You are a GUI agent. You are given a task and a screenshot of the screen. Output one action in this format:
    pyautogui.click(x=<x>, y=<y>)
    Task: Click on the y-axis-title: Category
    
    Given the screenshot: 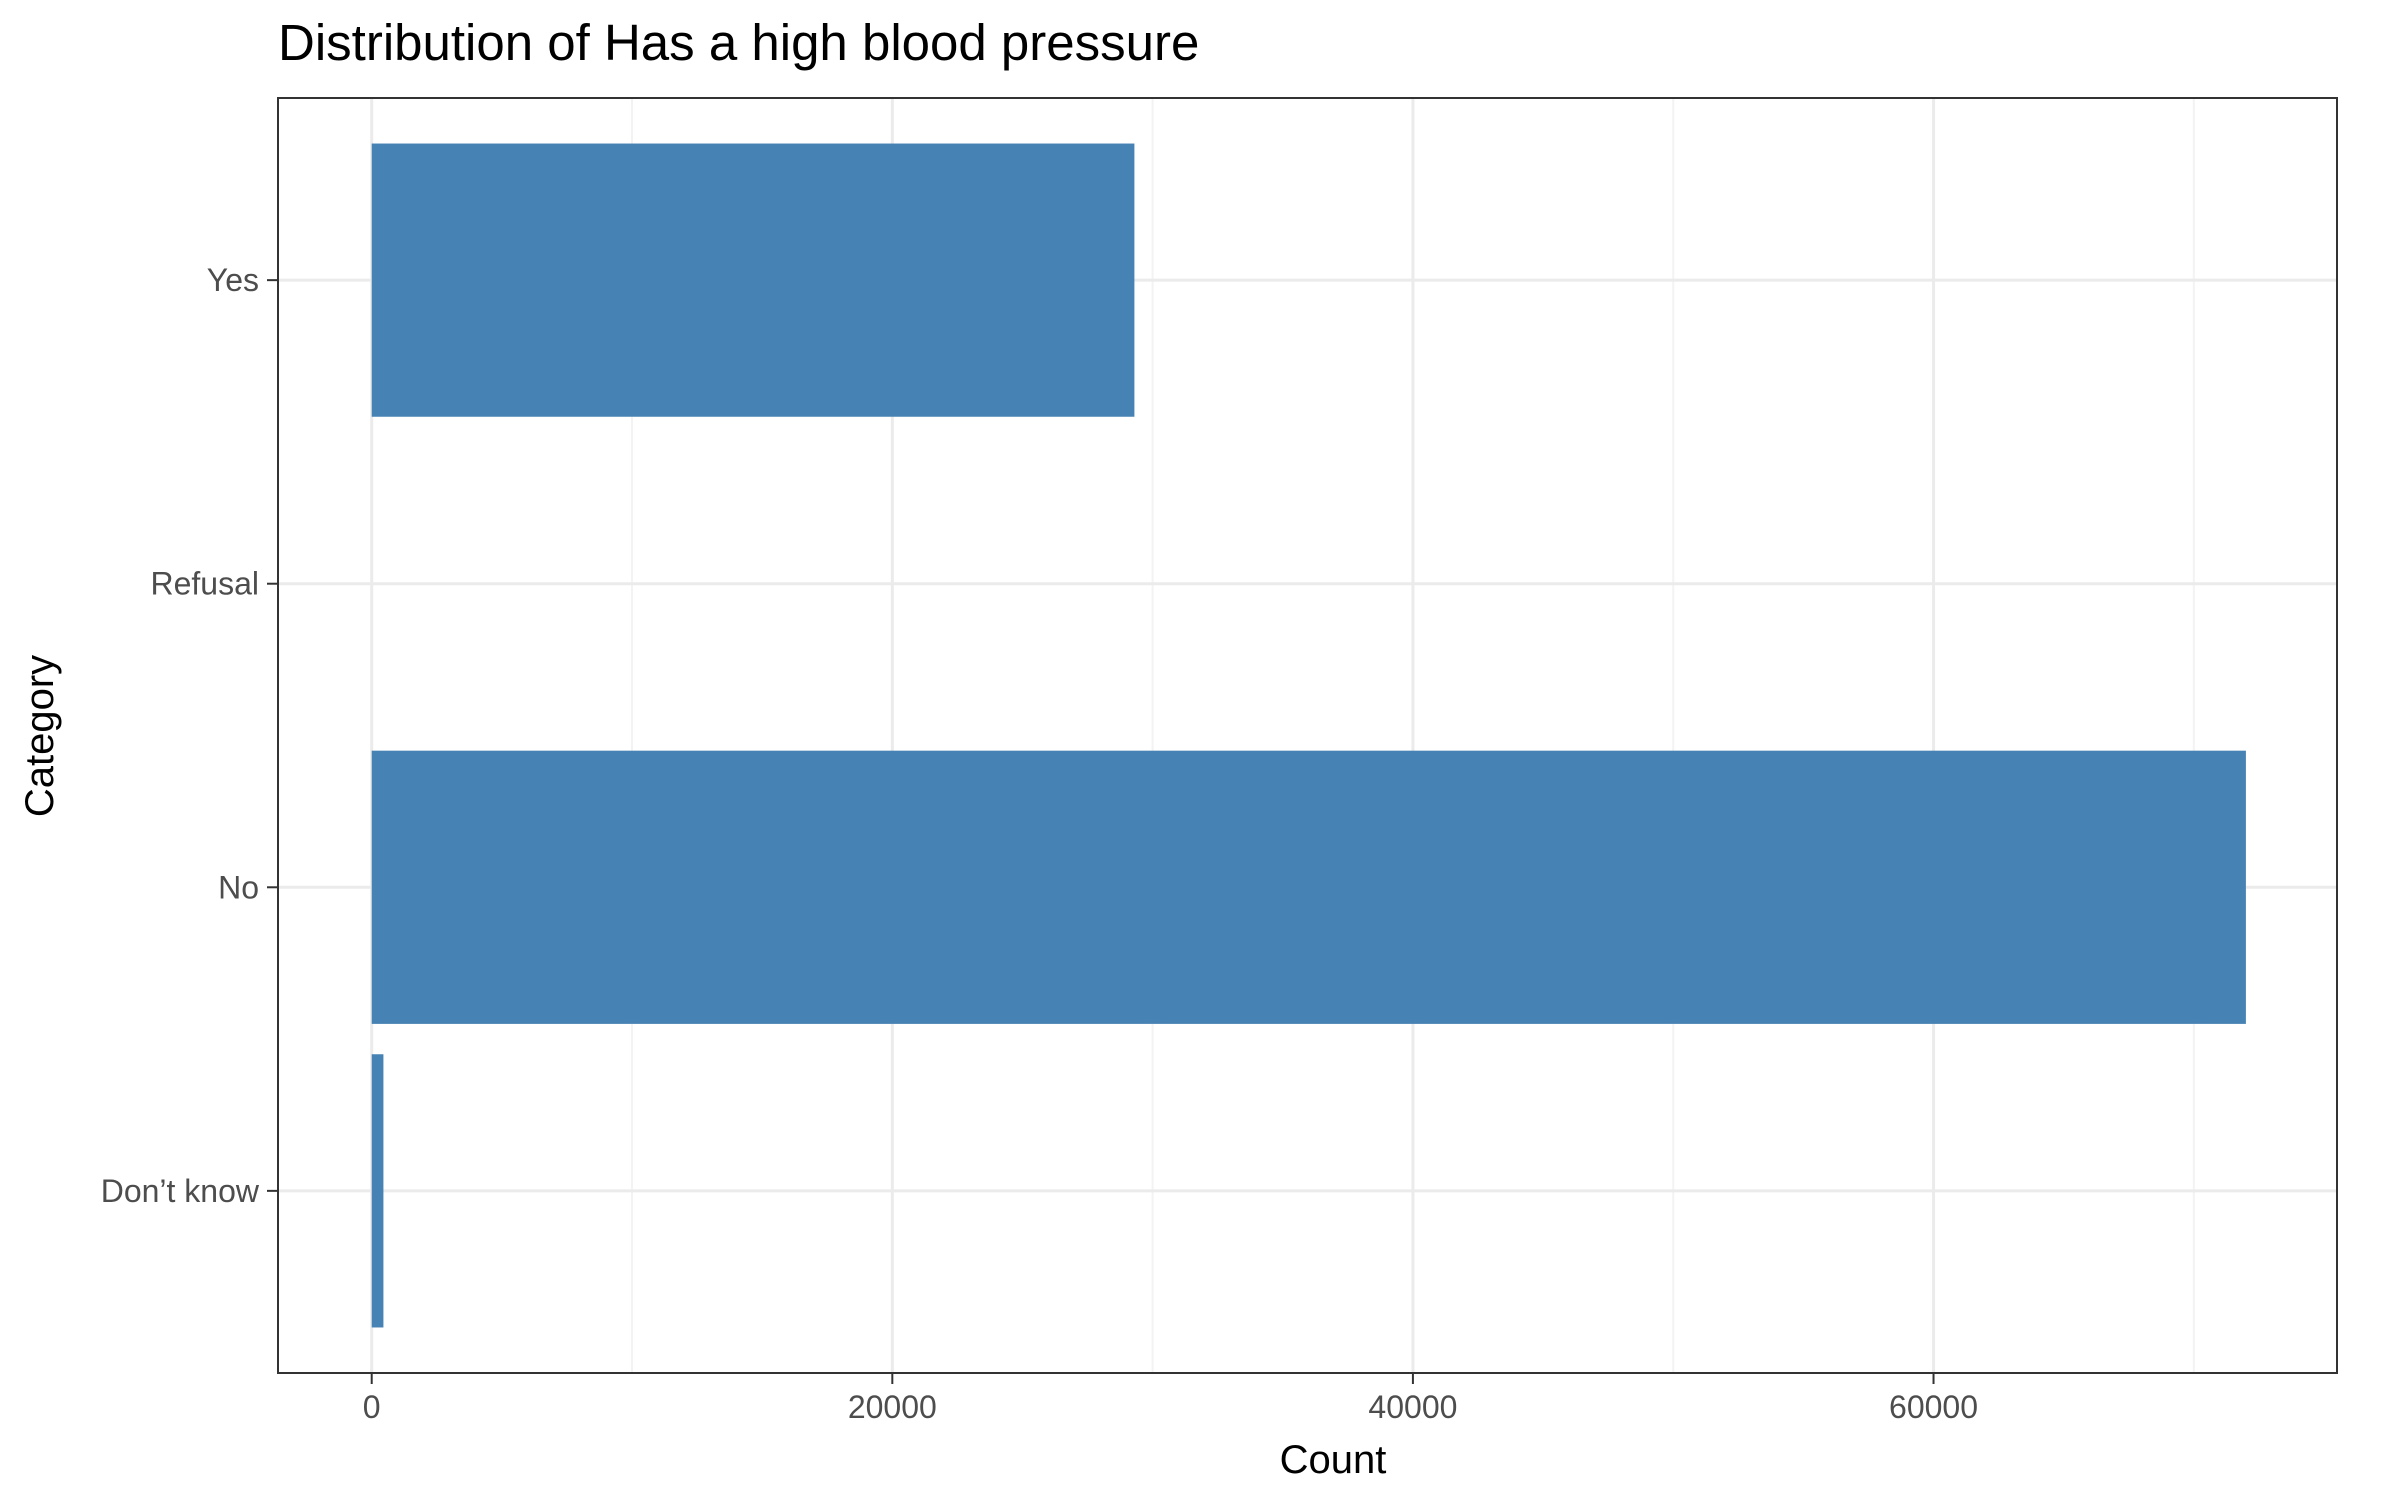 What is the action you would take?
    pyautogui.click(x=40, y=736)
    